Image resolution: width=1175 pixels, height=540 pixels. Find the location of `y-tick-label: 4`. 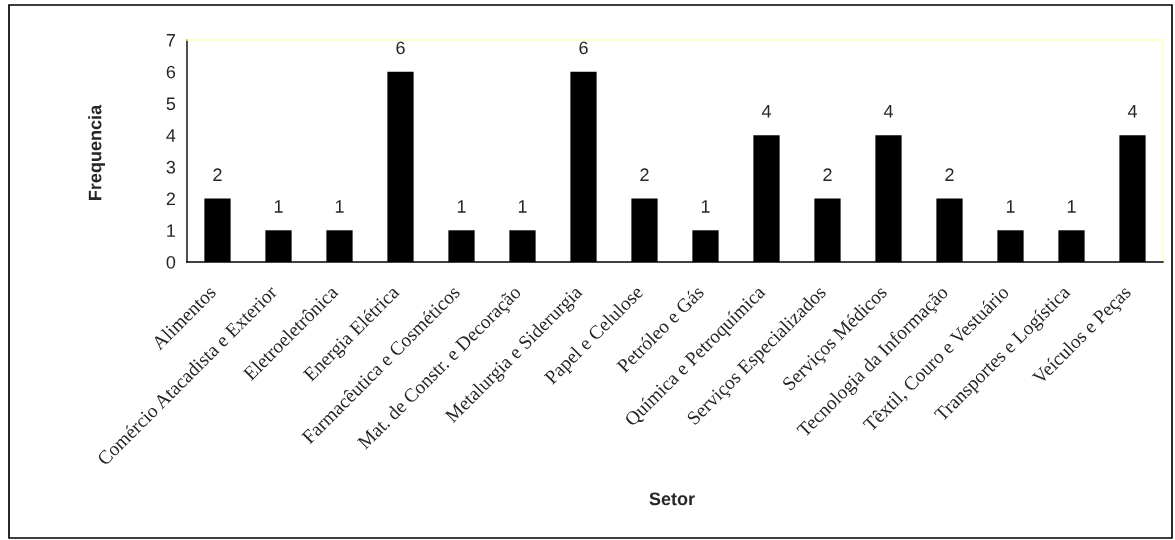

y-tick-label: 4 is located at coordinates (171, 135).